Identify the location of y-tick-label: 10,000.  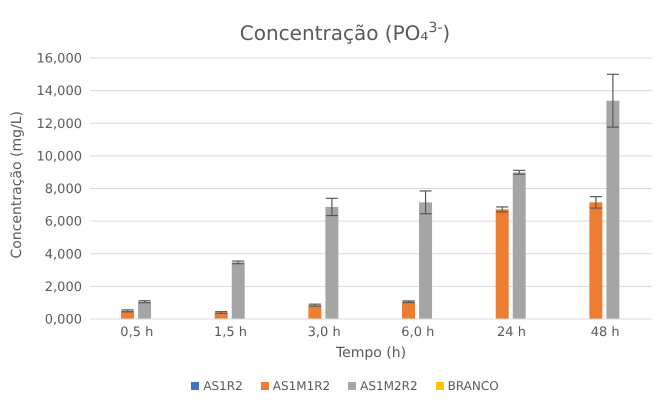
(59, 156).